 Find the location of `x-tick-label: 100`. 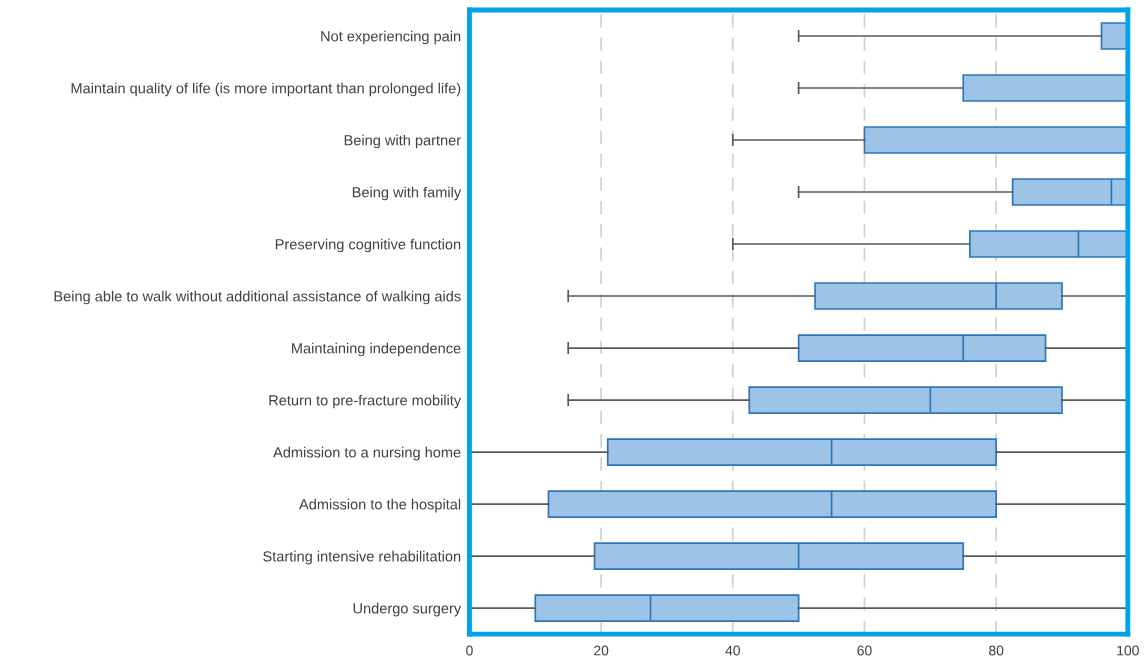

x-tick-label: 100 is located at coordinates (1128, 650).